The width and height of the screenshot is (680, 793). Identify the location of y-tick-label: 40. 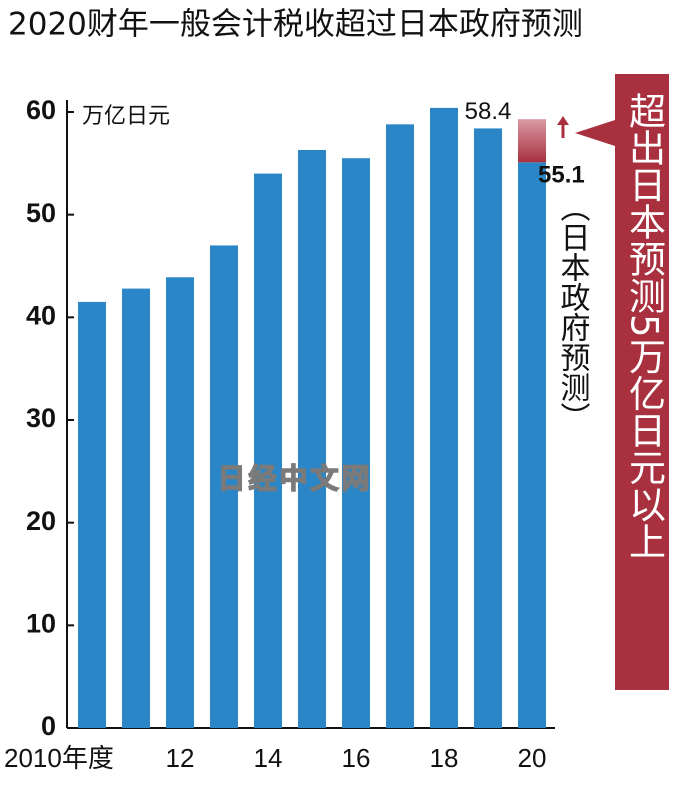
(41, 315).